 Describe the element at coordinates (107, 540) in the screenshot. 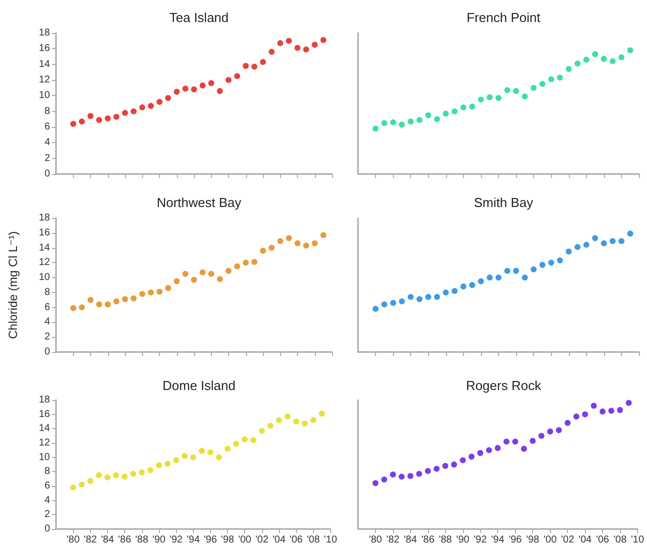

I see `x-tick-label: '84` at that location.